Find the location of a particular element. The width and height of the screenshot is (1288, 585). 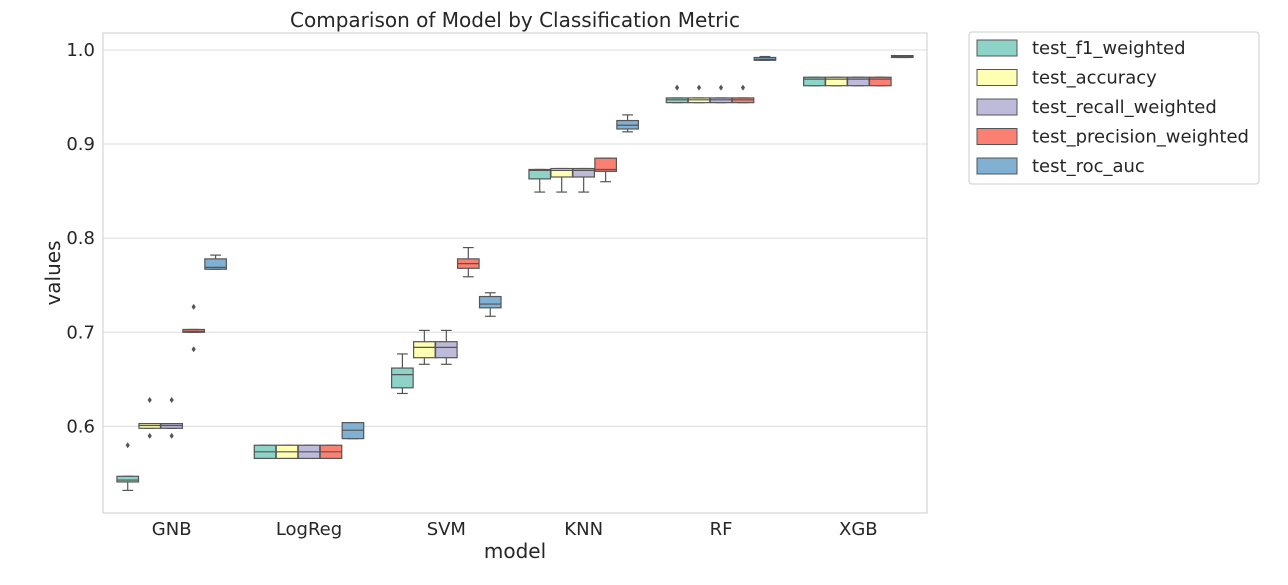

box-test_precision_weighted-GNB is located at coordinates (194, 328).